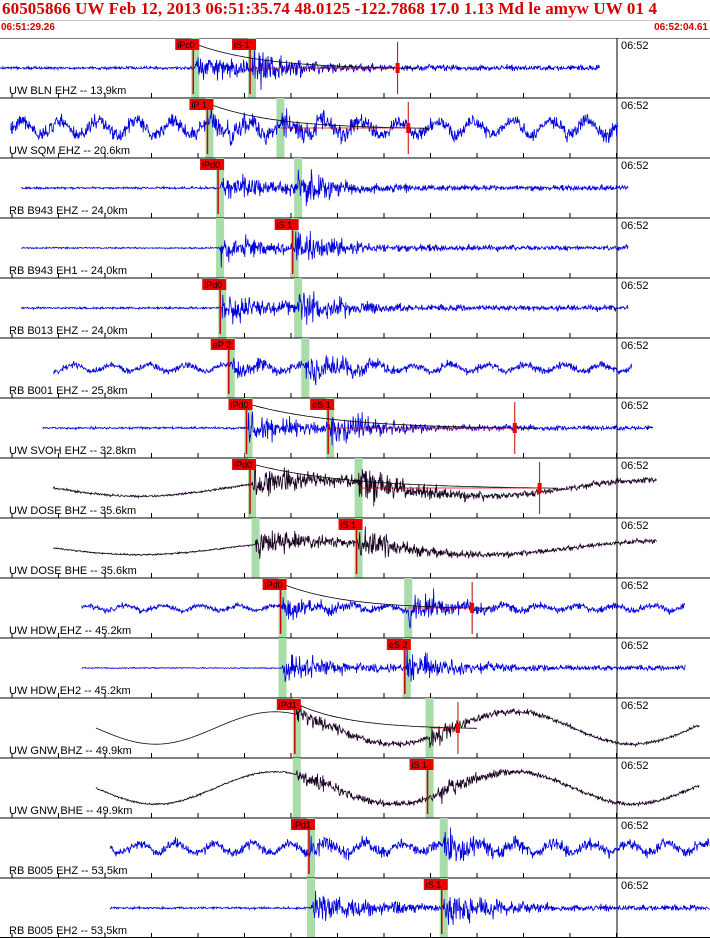 The width and height of the screenshot is (710, 938). What do you see at coordinates (28, 27) in the screenshot?
I see `start-time: 06:51:29.26` at bounding box center [28, 27].